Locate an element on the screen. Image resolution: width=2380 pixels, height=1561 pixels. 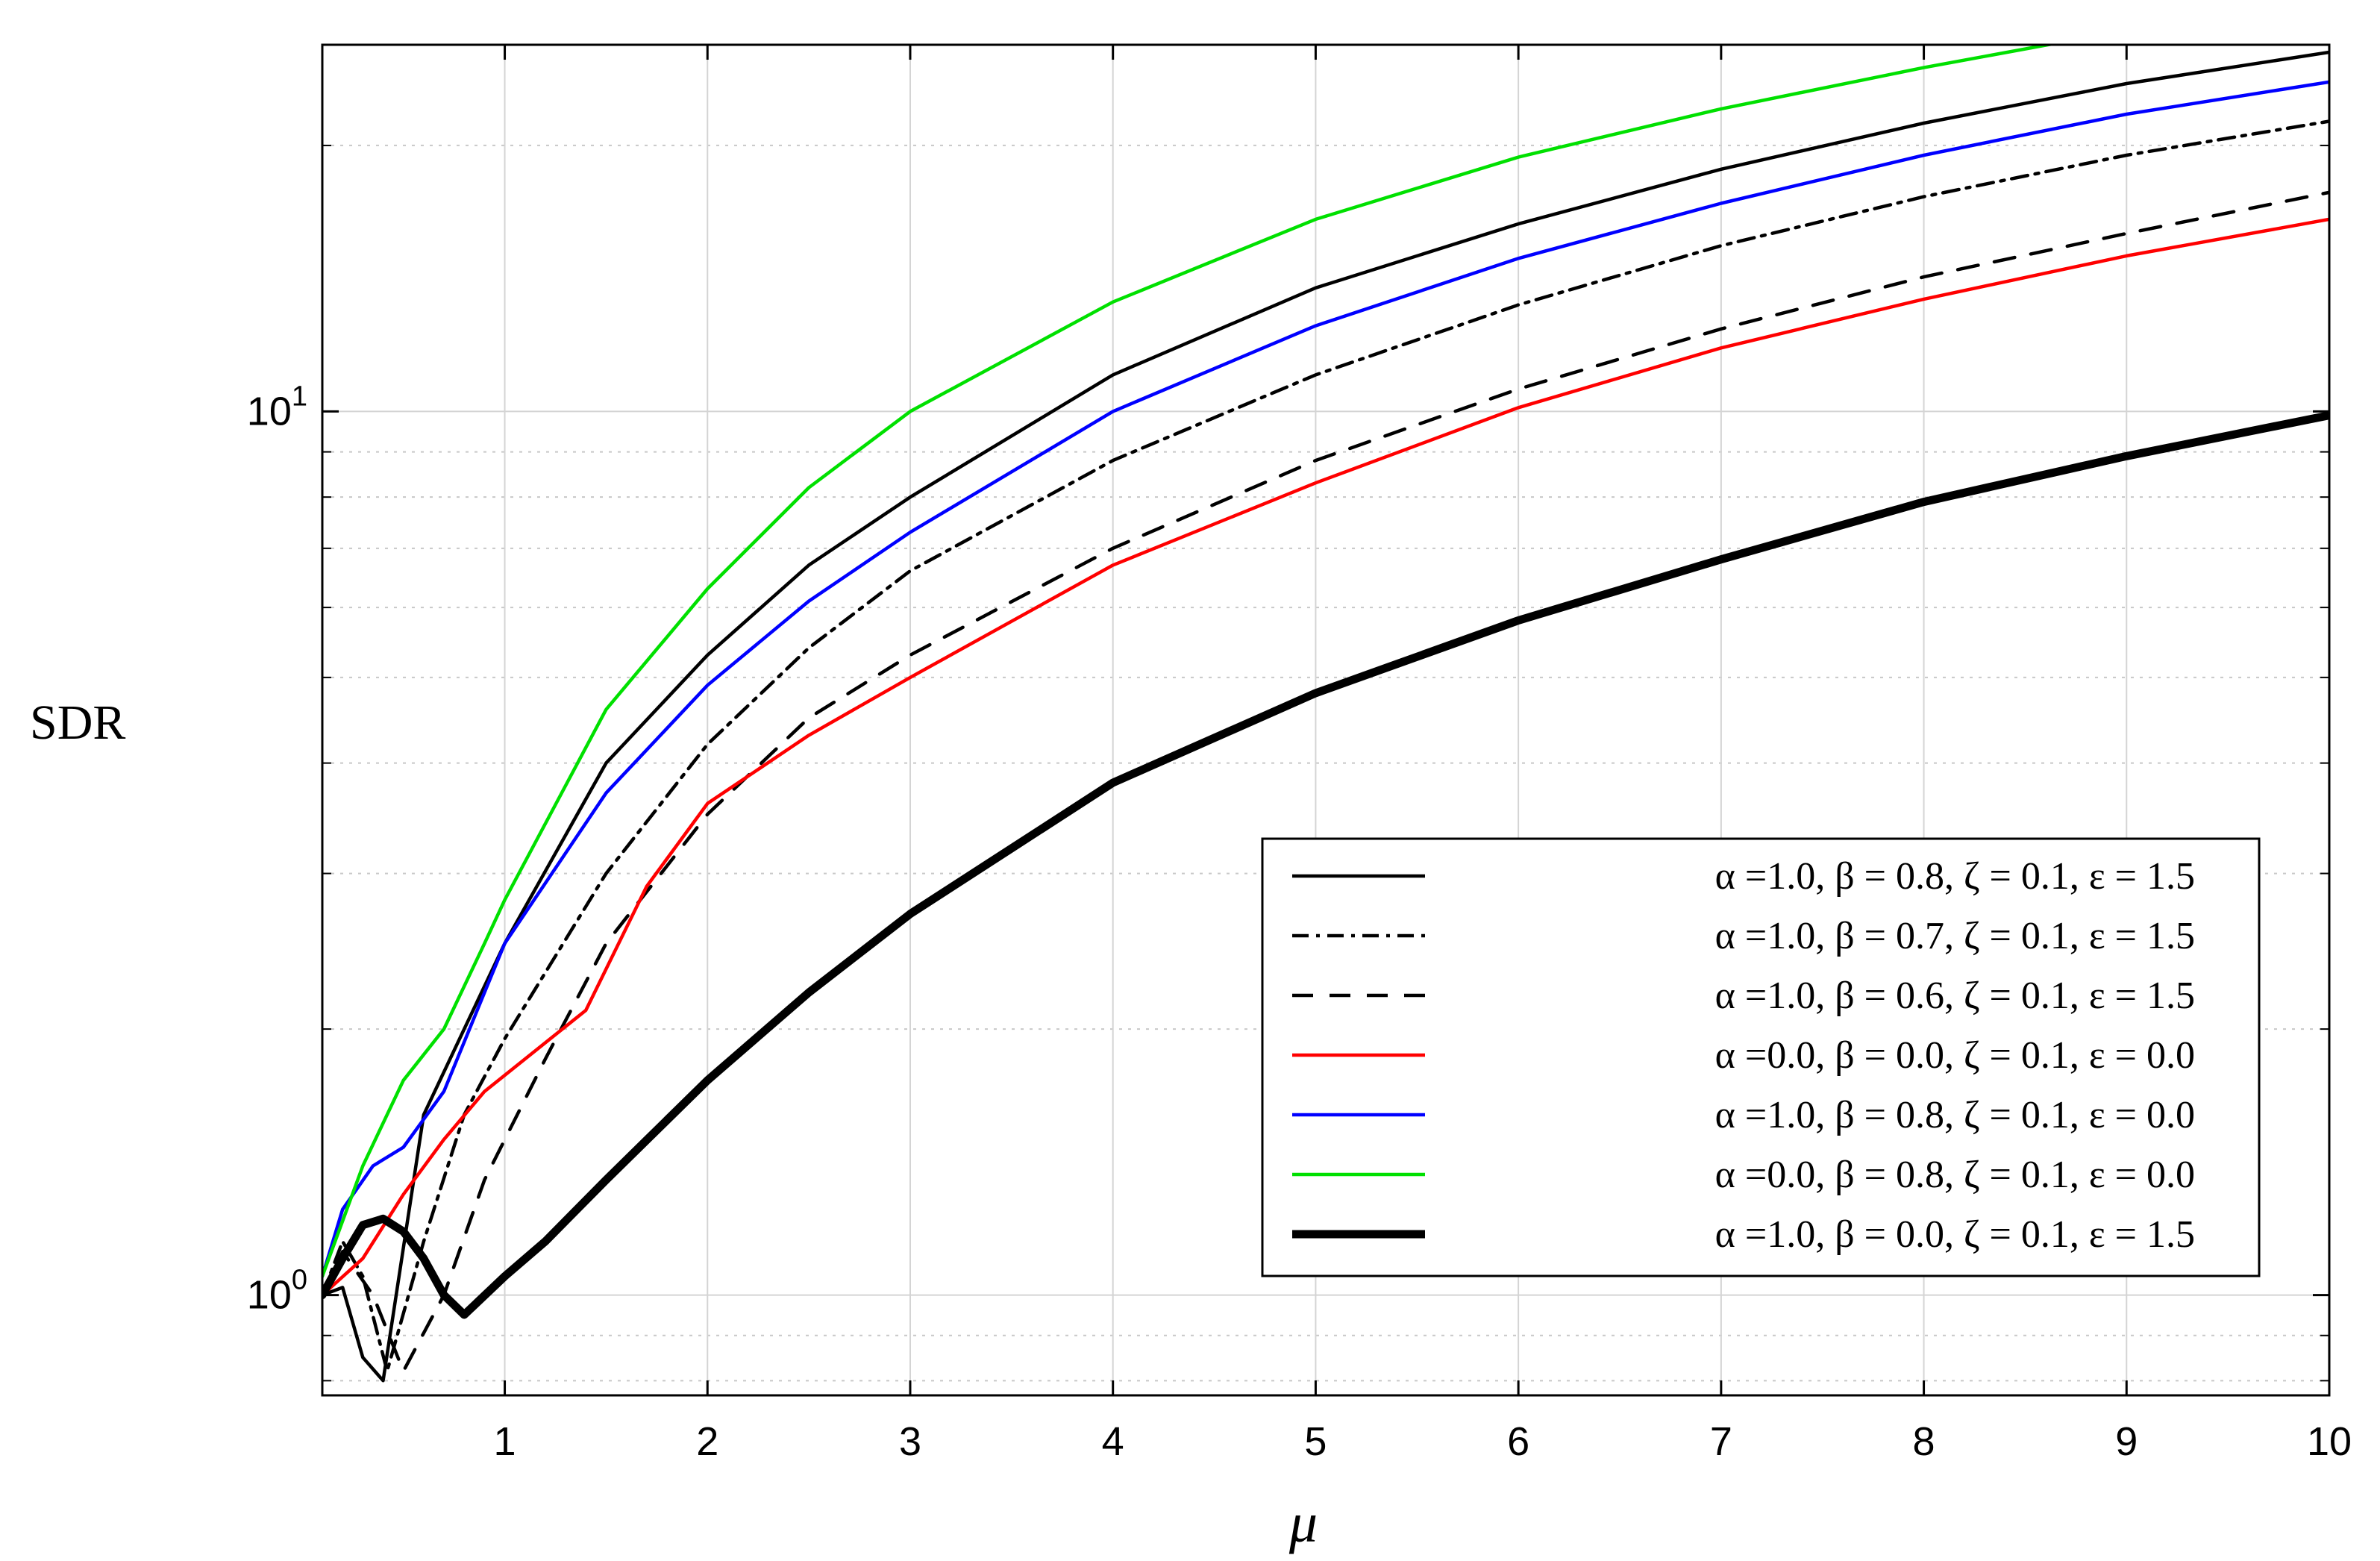
legend-box is located at coordinates (1761, 1057).